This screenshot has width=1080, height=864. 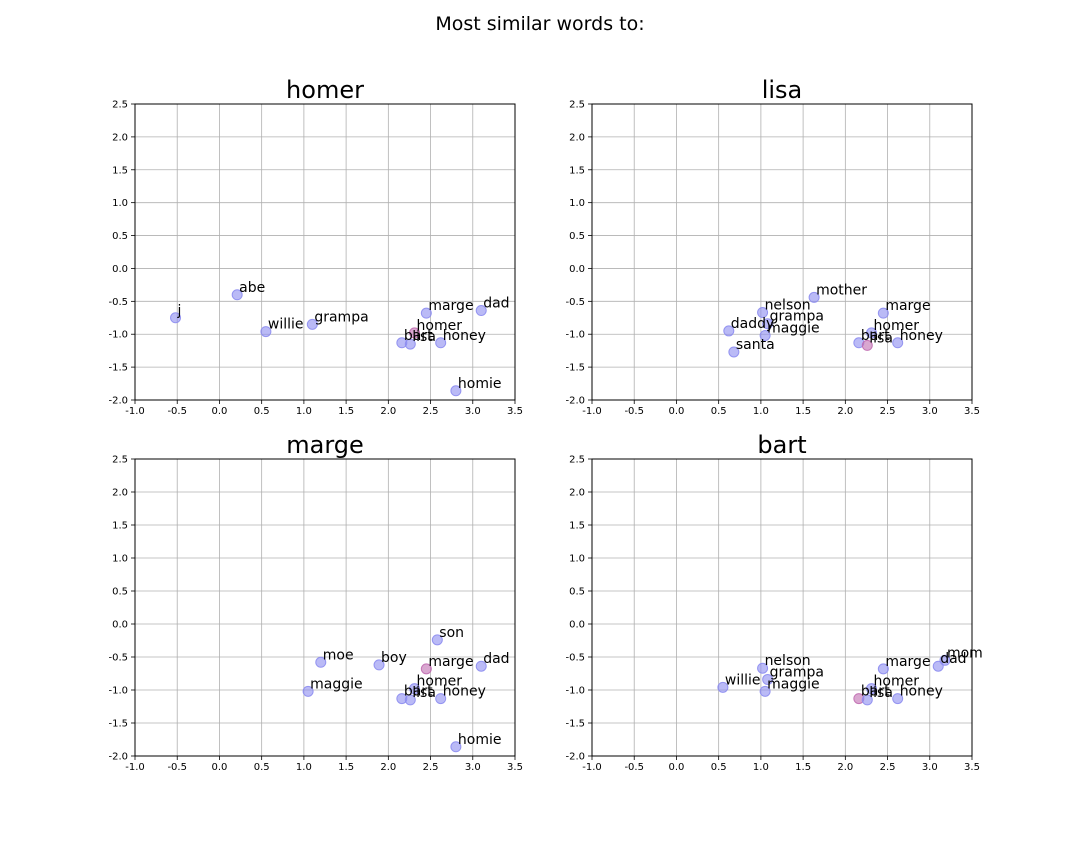 I want to click on y-tick-label: 0.5, so click(x=577, y=592).